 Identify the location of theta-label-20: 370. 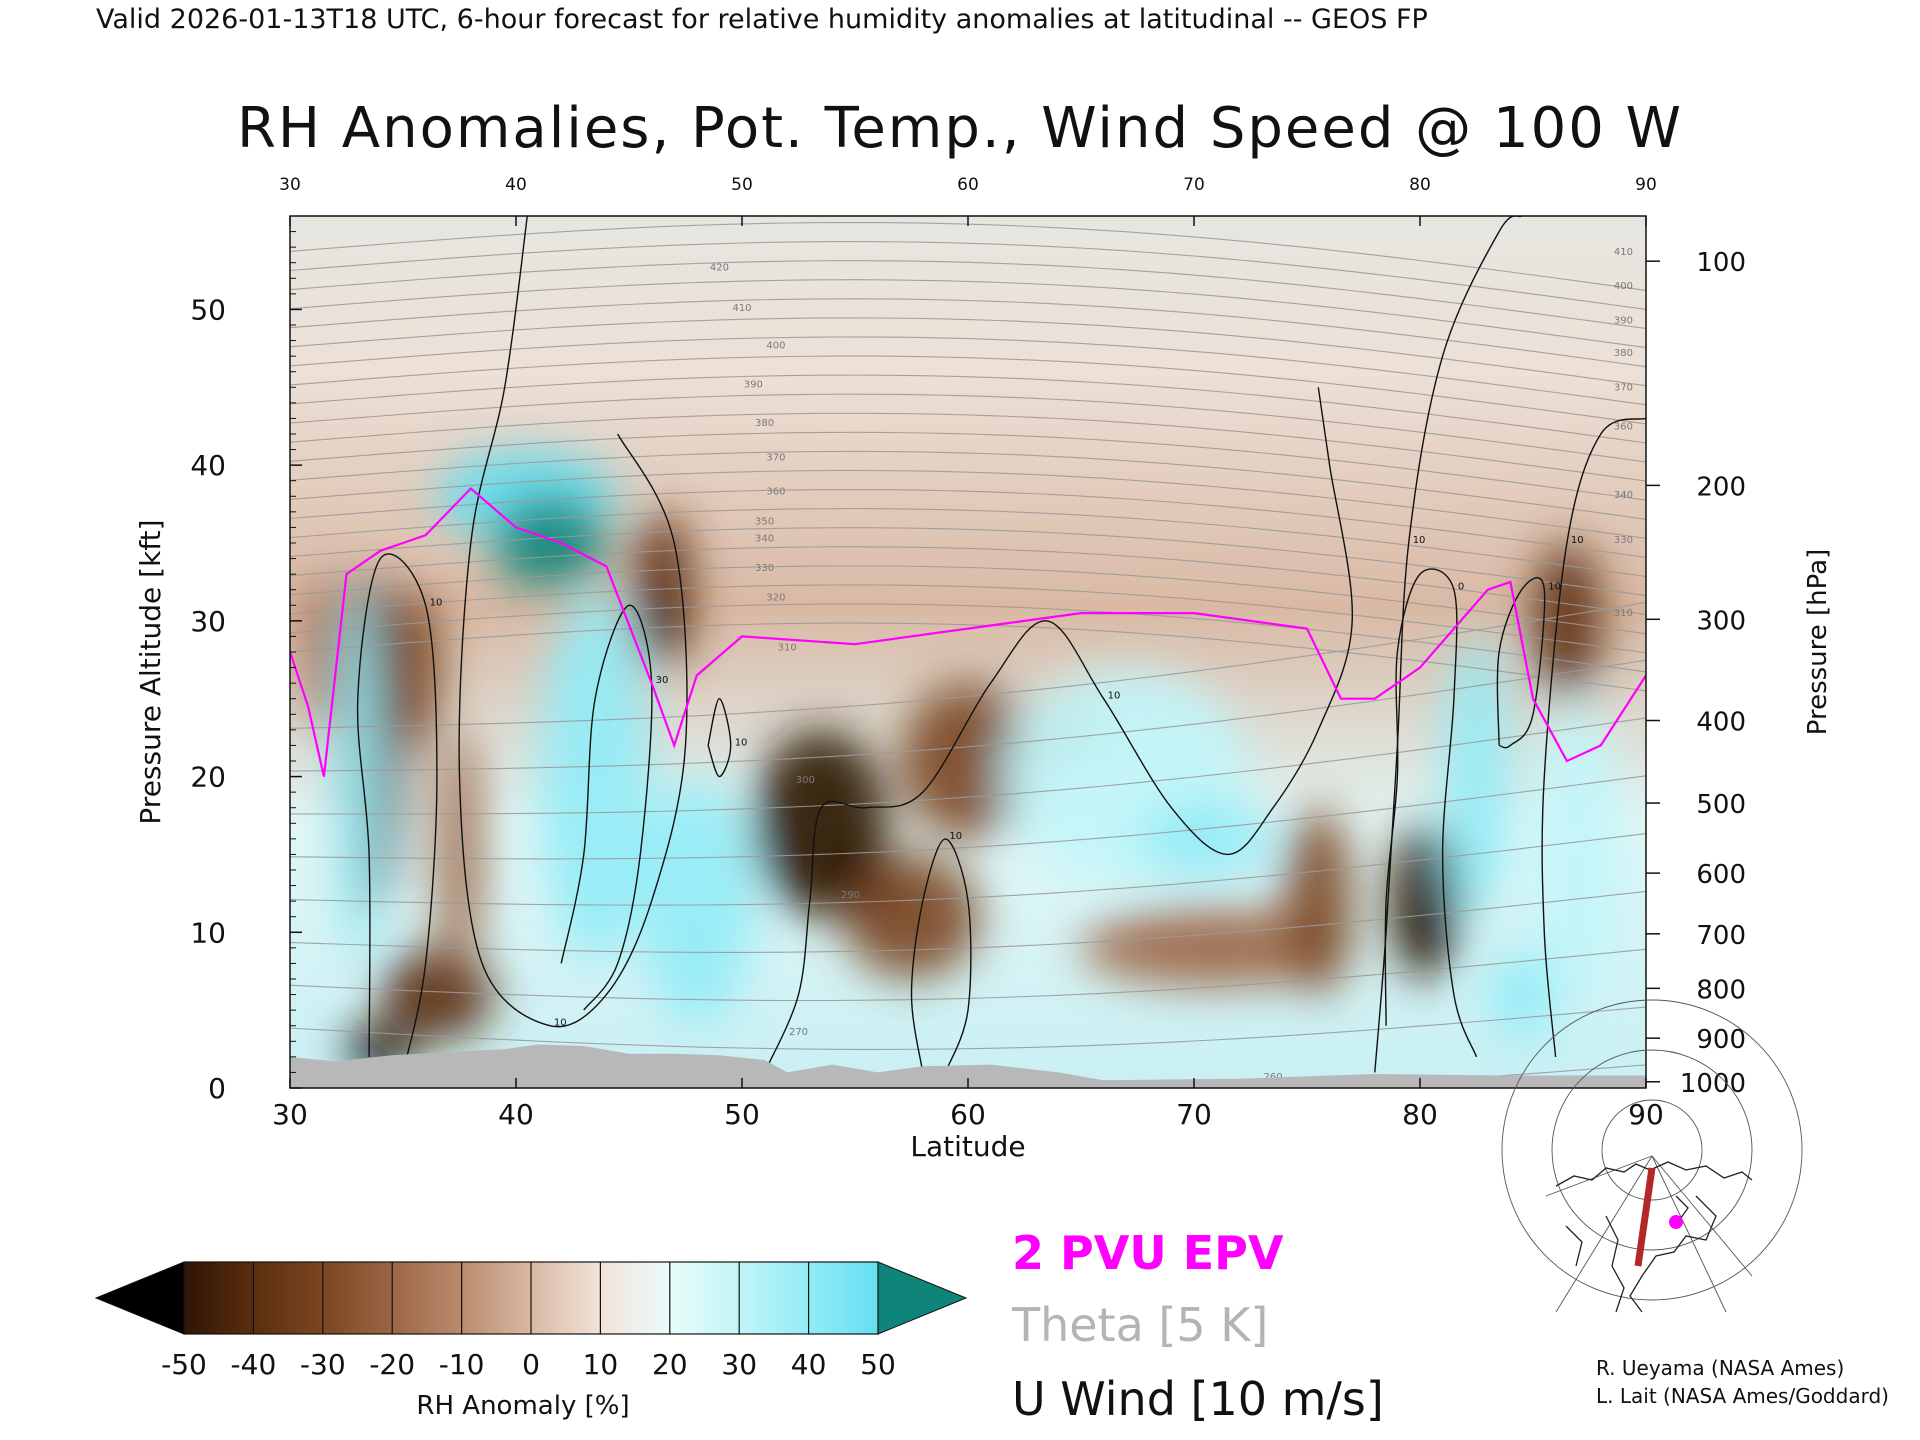
(1623, 387).